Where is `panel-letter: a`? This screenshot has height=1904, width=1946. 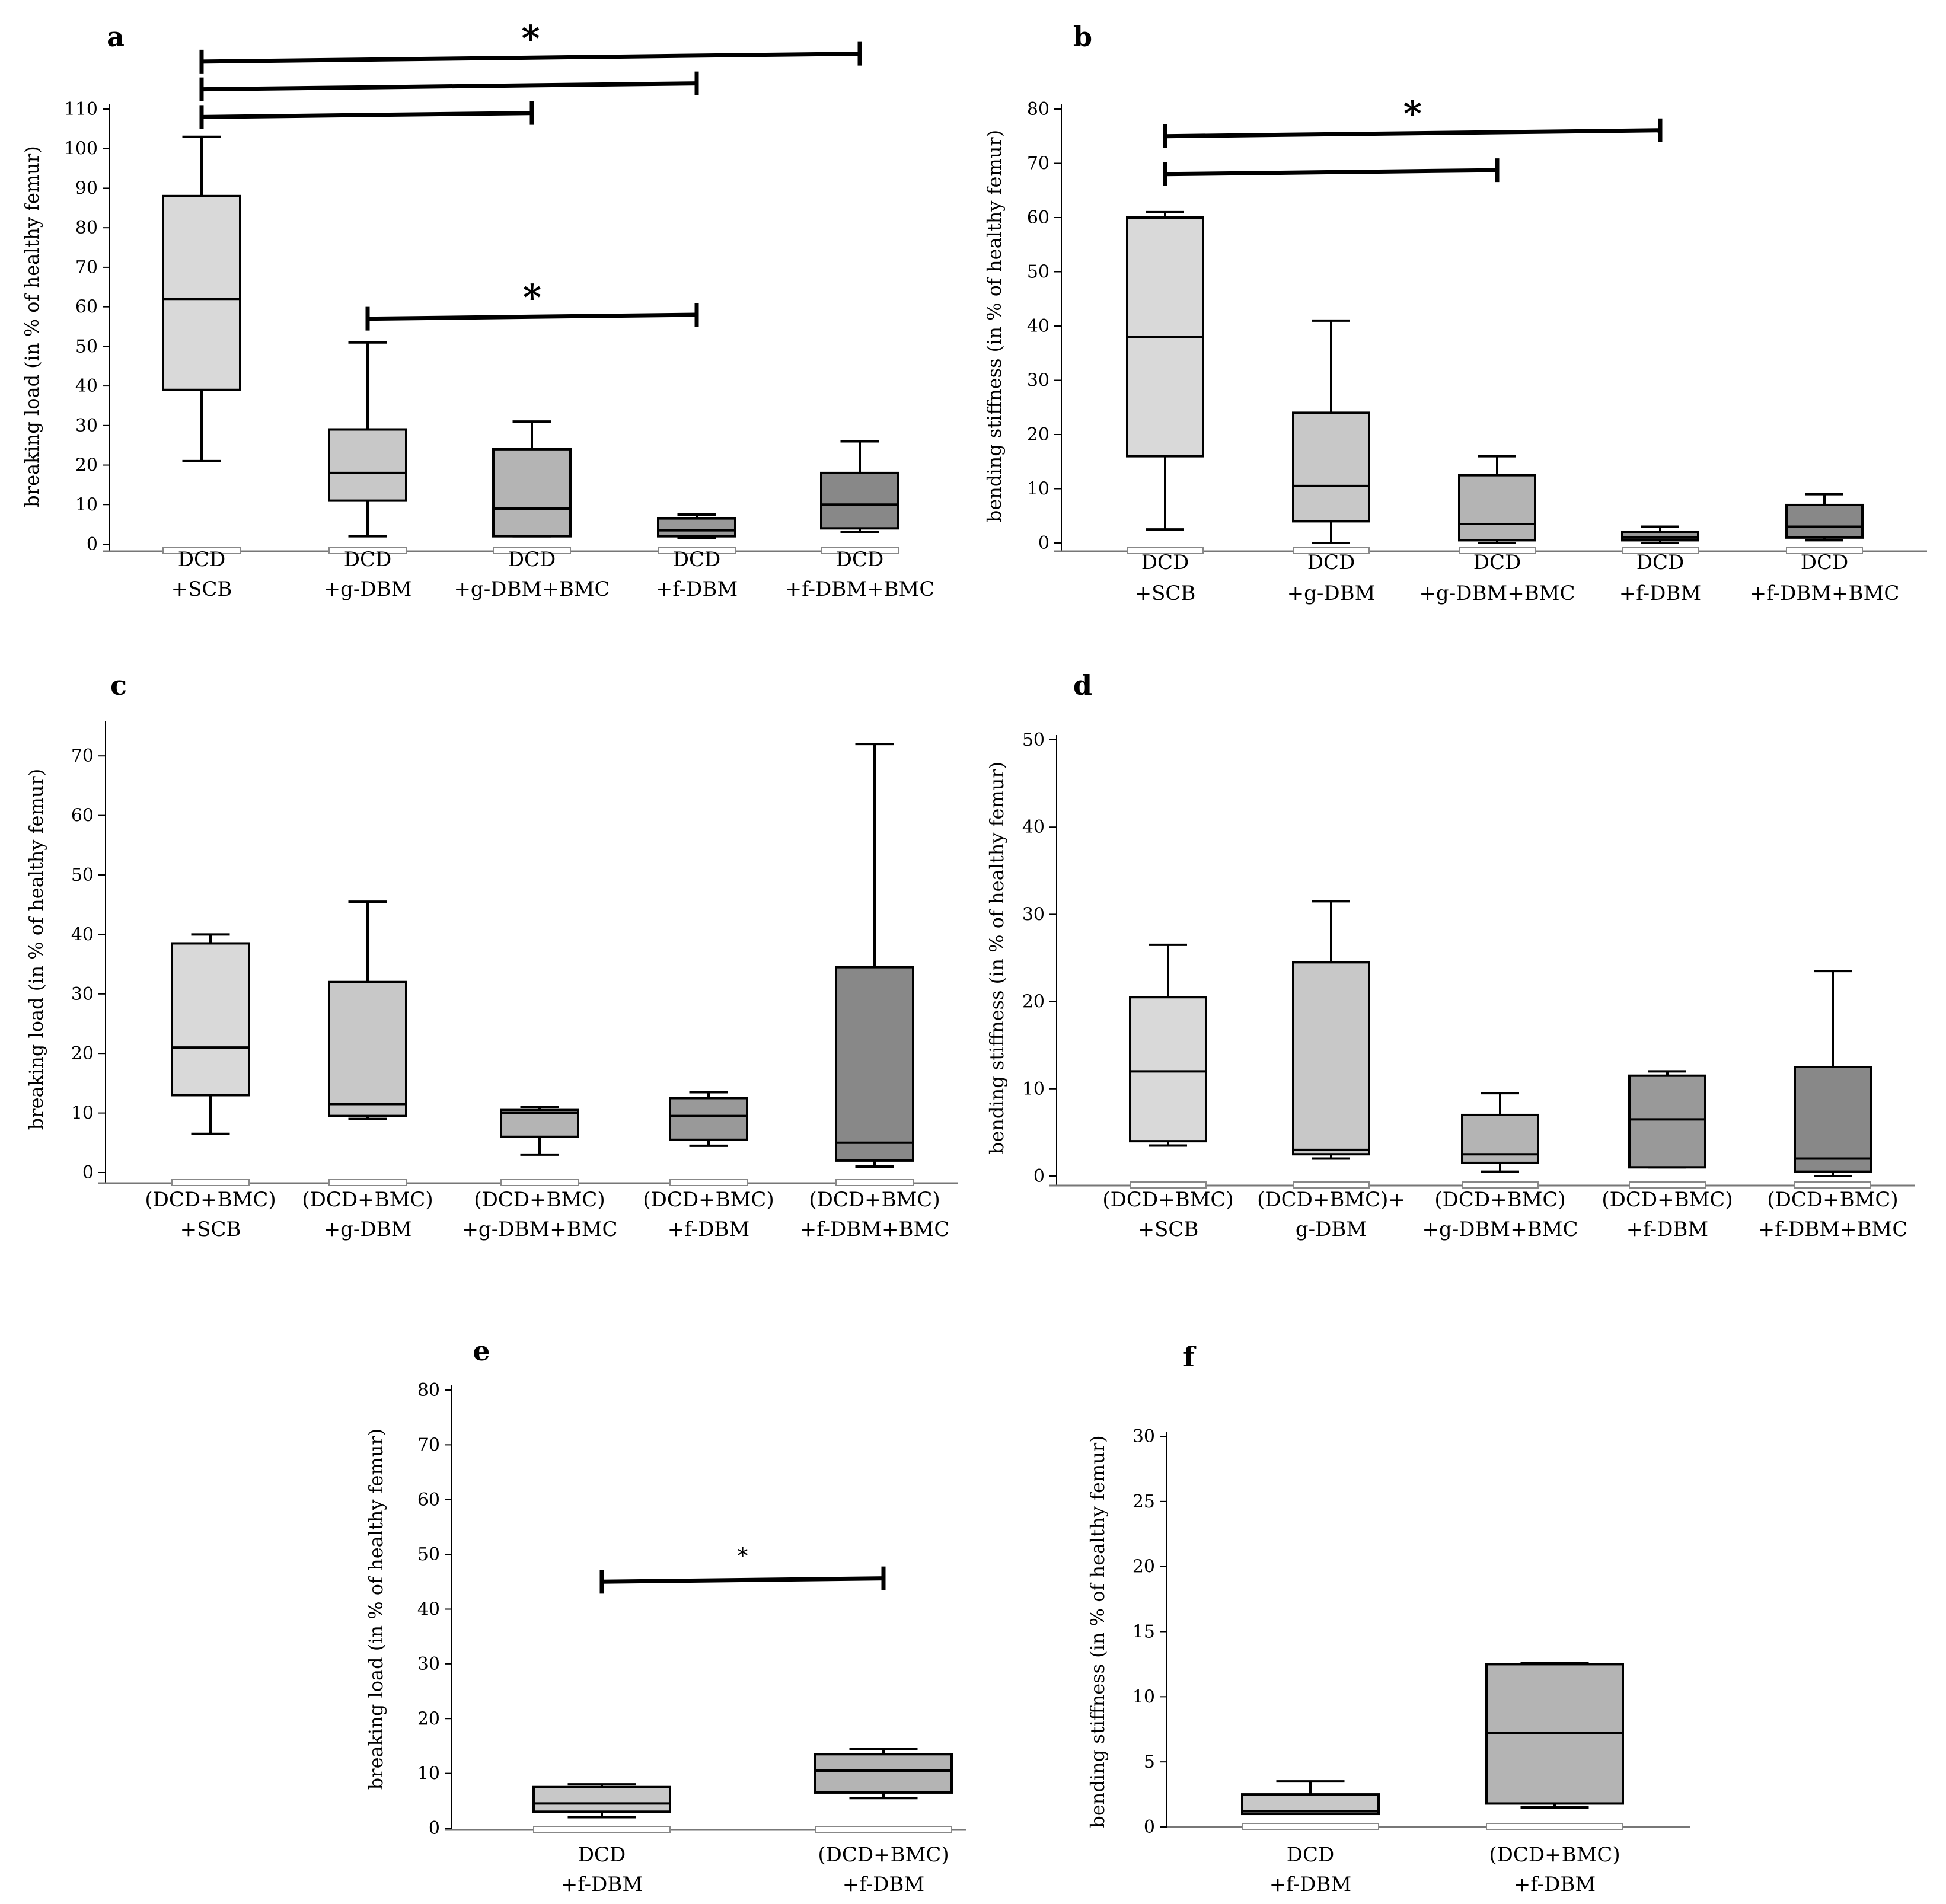
panel-letter: a is located at coordinates (116, 37).